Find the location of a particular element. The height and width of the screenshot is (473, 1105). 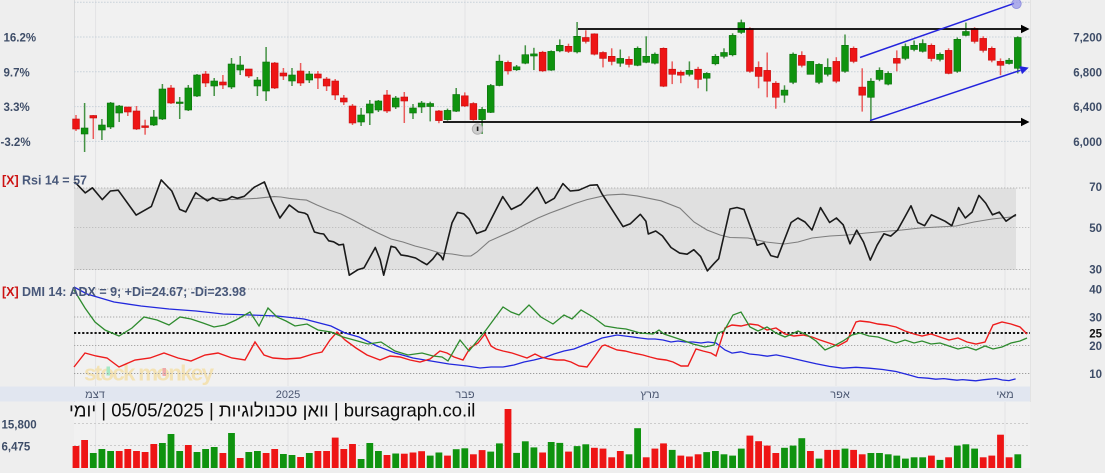

svg-text:DMI 14: ADX = 9; +Di=24.67; -D: DMI 14: ADX = 9; +Di=24.67; -Di=23.98 is located at coordinates (134, 292).